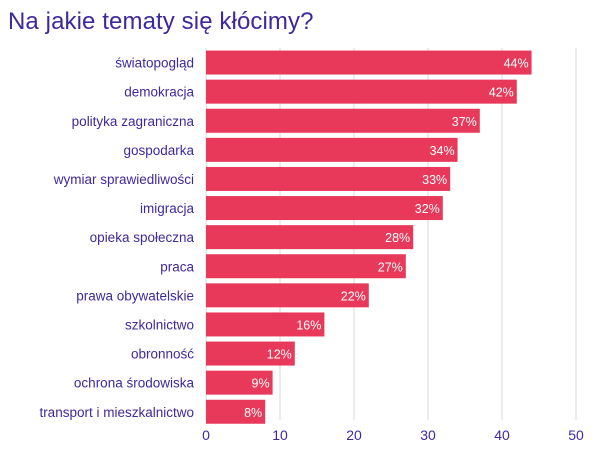  Describe the element at coordinates (353, 296) in the screenshot. I see `data-label: 22%` at that location.